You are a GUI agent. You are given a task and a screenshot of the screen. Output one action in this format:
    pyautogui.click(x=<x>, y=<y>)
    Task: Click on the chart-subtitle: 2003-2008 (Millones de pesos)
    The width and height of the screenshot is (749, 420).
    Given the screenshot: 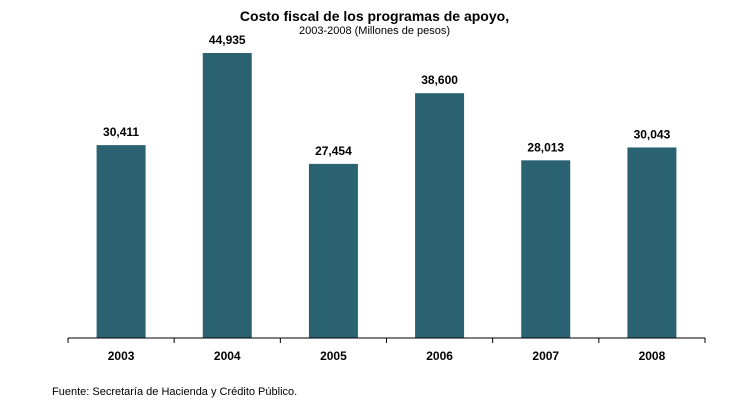 What is the action you would take?
    pyautogui.click(x=374, y=31)
    